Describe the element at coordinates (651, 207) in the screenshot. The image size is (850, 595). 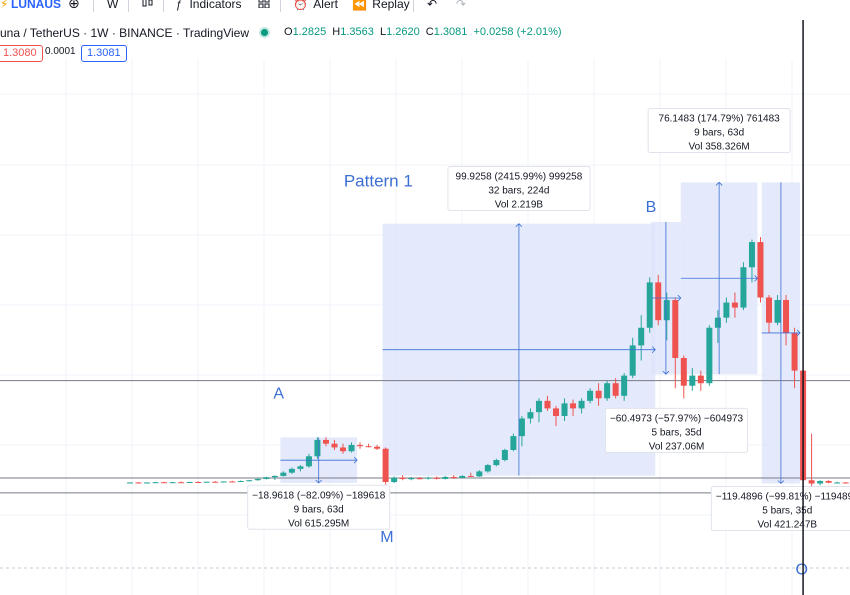
I see `pattern-label: B` at that location.